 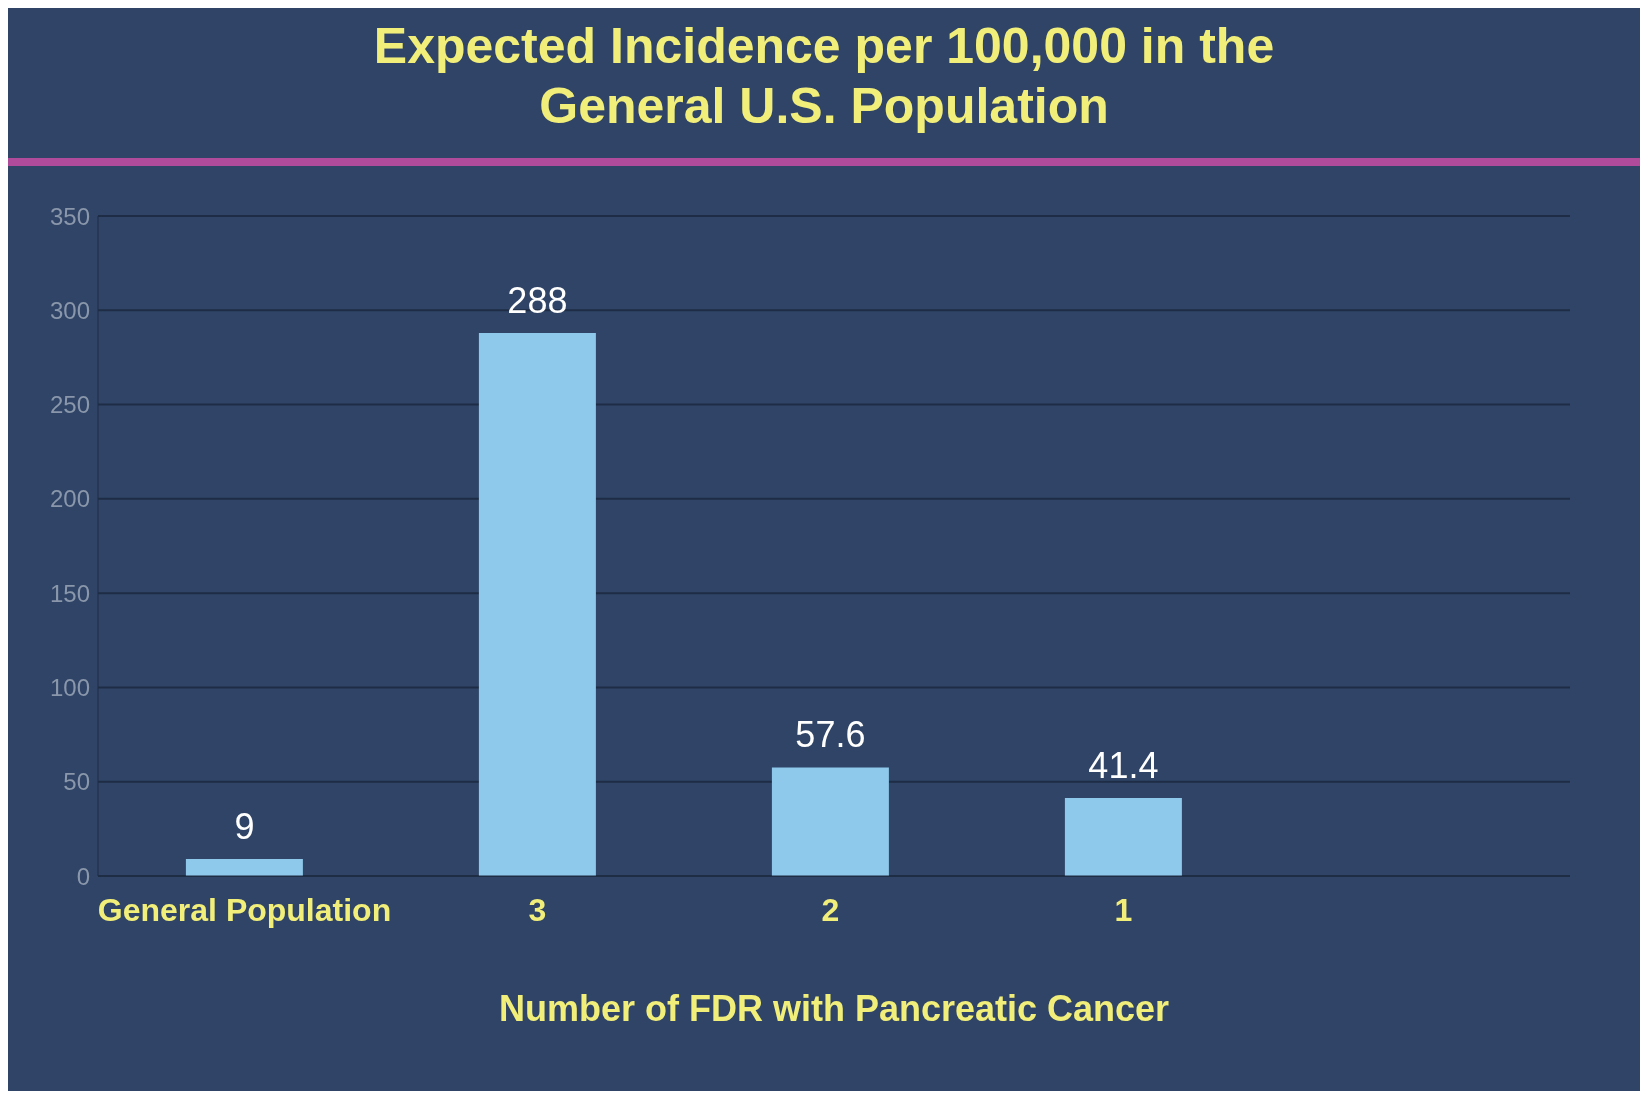 What do you see at coordinates (537, 909) in the screenshot?
I see `x-tick-label: 3` at bounding box center [537, 909].